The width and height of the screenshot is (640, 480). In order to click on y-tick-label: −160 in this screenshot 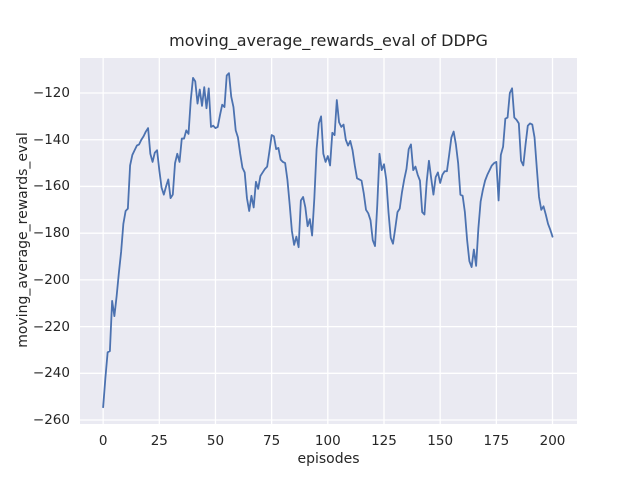, I will do `click(51, 186)`.